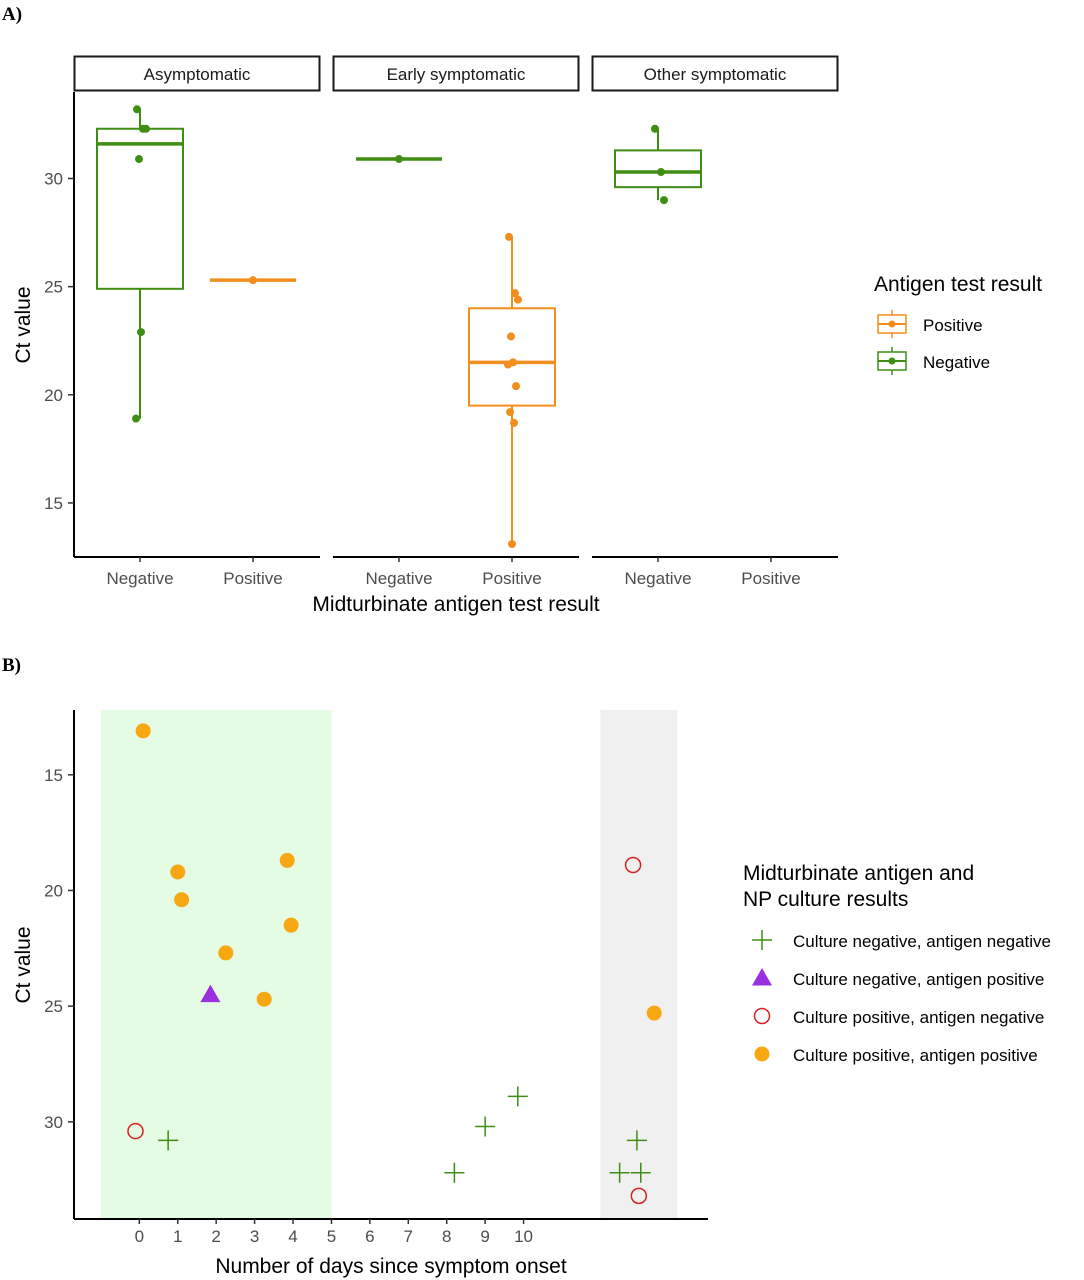  Describe the element at coordinates (139, 1236) in the screenshot. I see `x-tick-label: 0` at that location.